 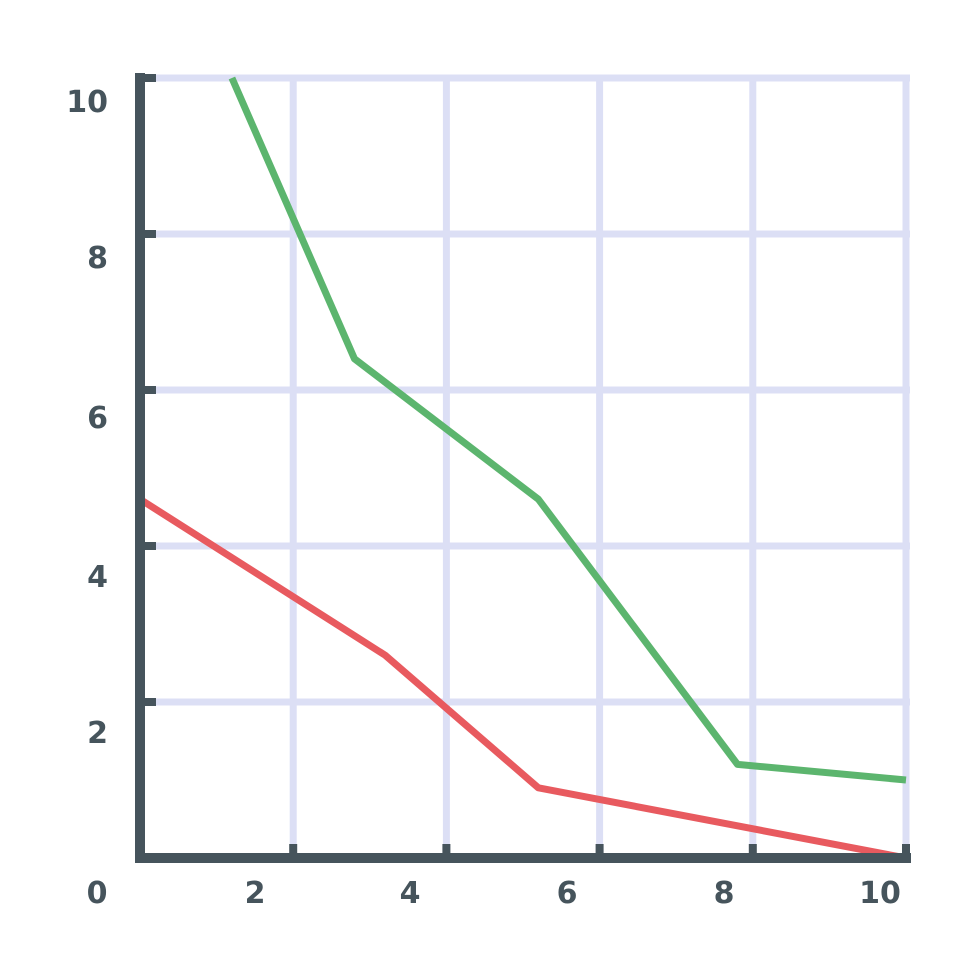 What do you see at coordinates (97, 577) in the screenshot?
I see `y-tick-label-4: 4` at bounding box center [97, 577].